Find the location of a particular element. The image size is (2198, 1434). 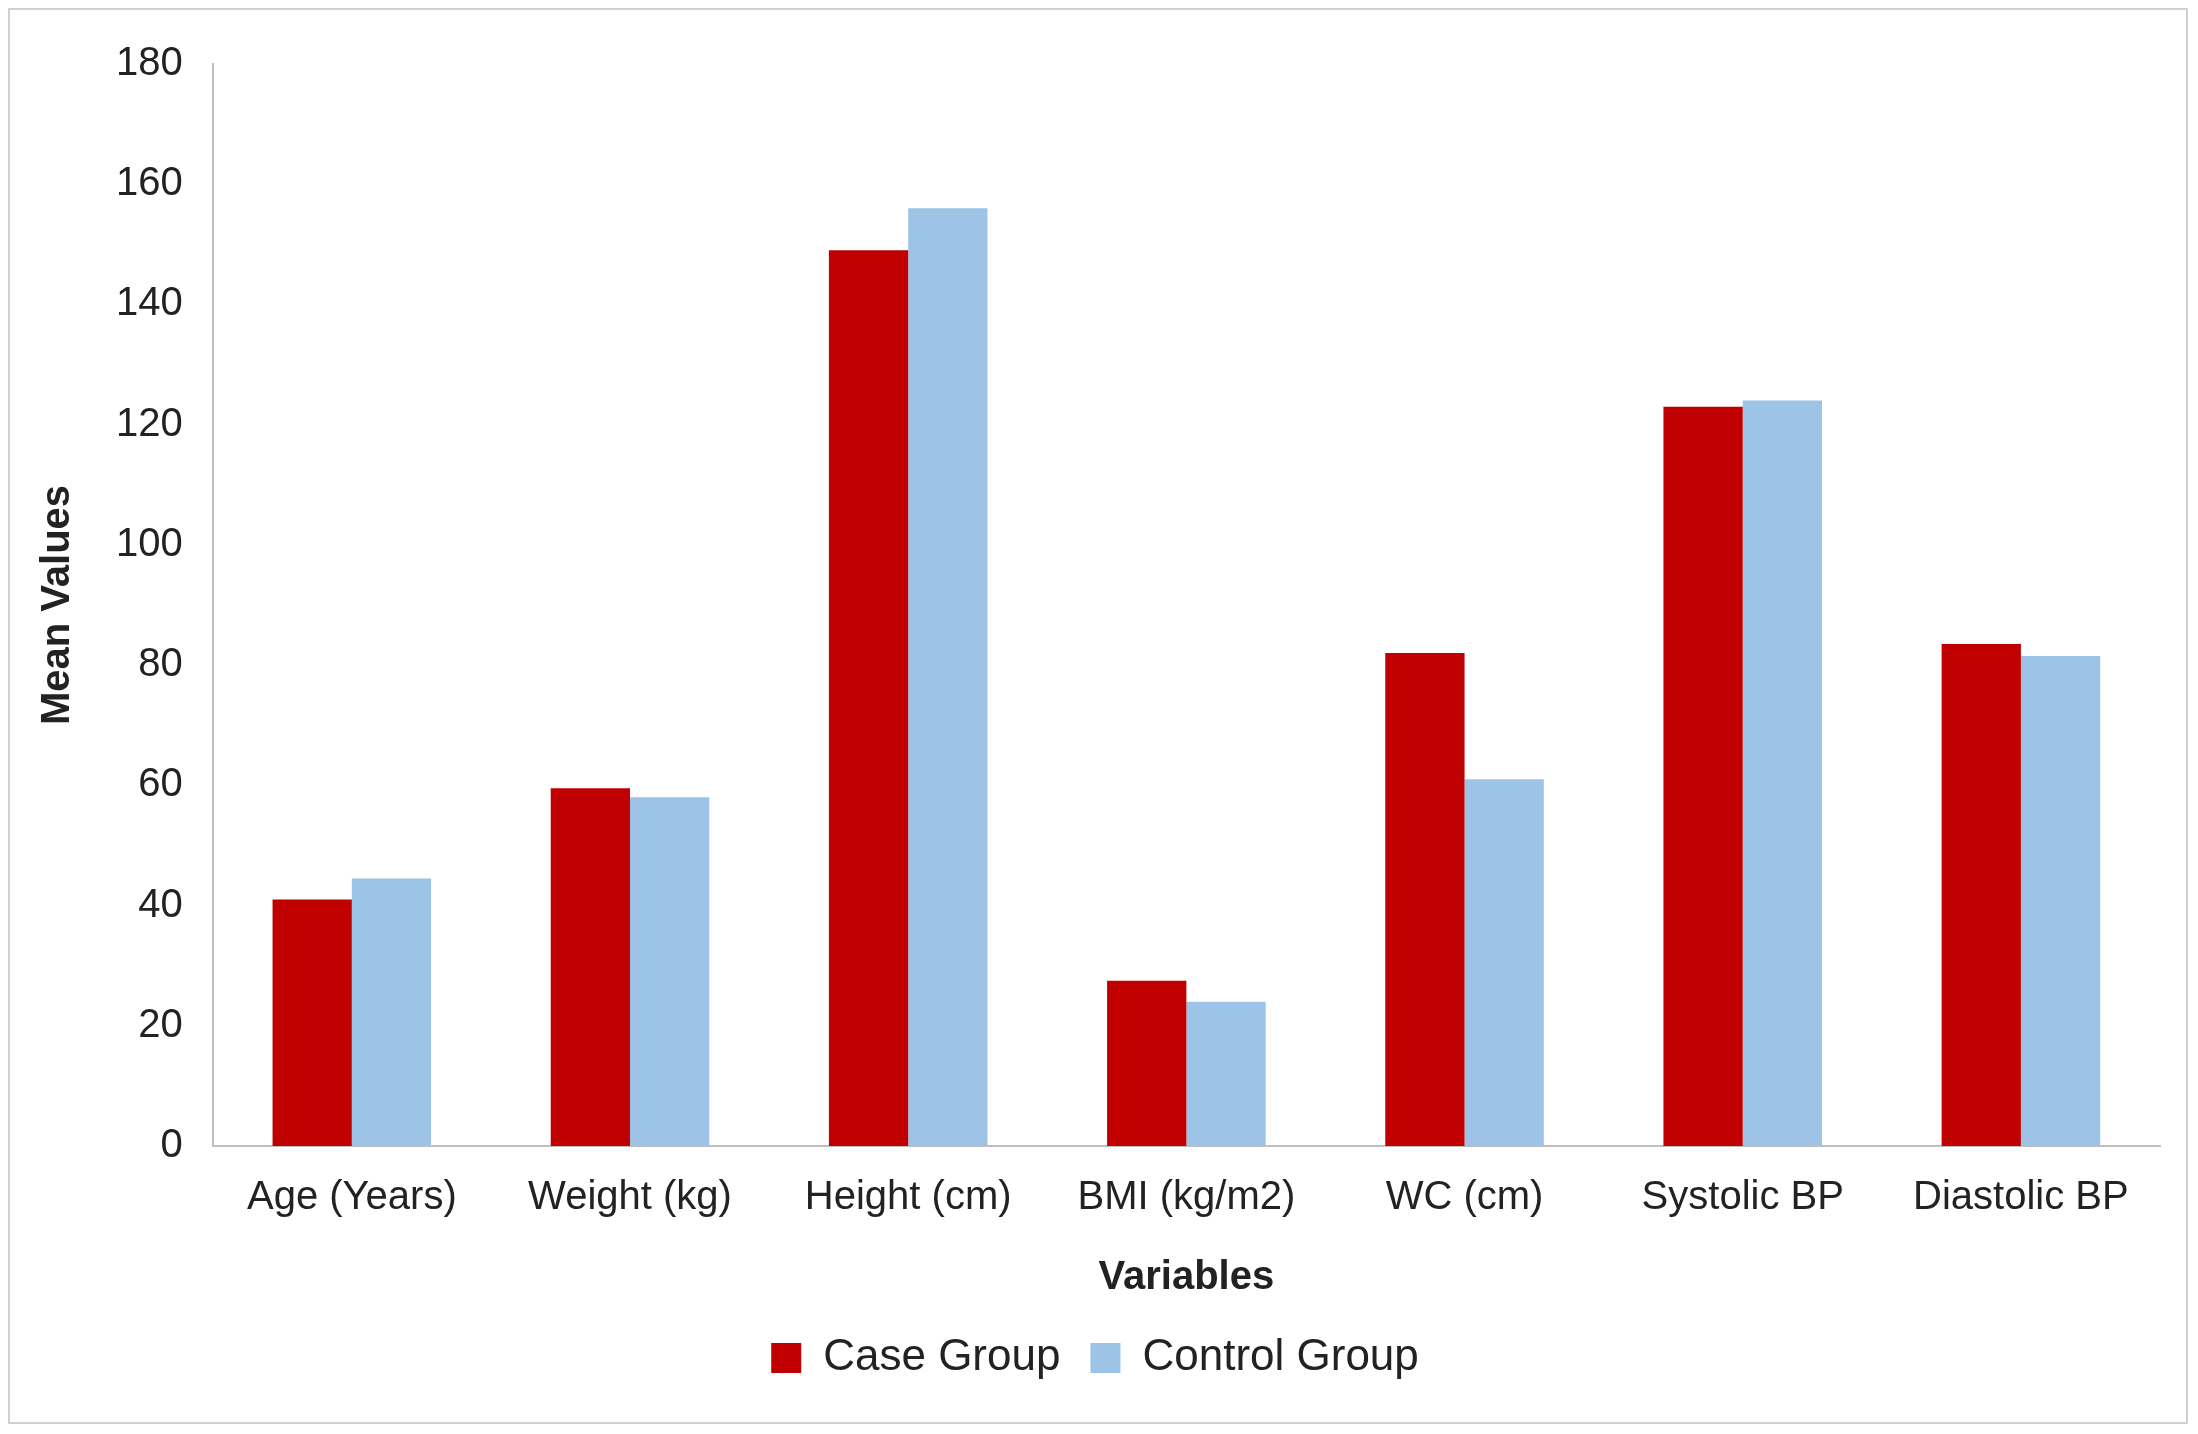

legend-label: Control Group is located at coordinates (1280, 1355).